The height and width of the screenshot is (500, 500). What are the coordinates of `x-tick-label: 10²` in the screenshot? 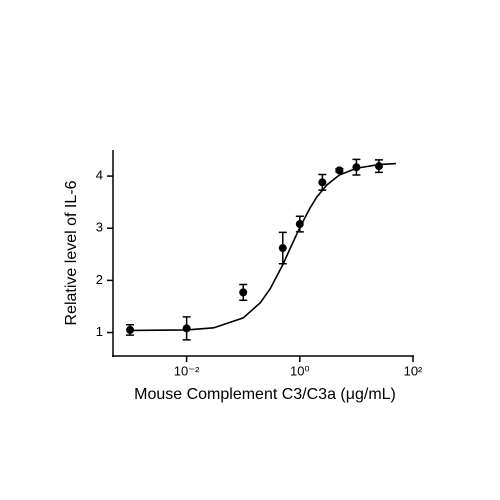 It's located at (413, 370).